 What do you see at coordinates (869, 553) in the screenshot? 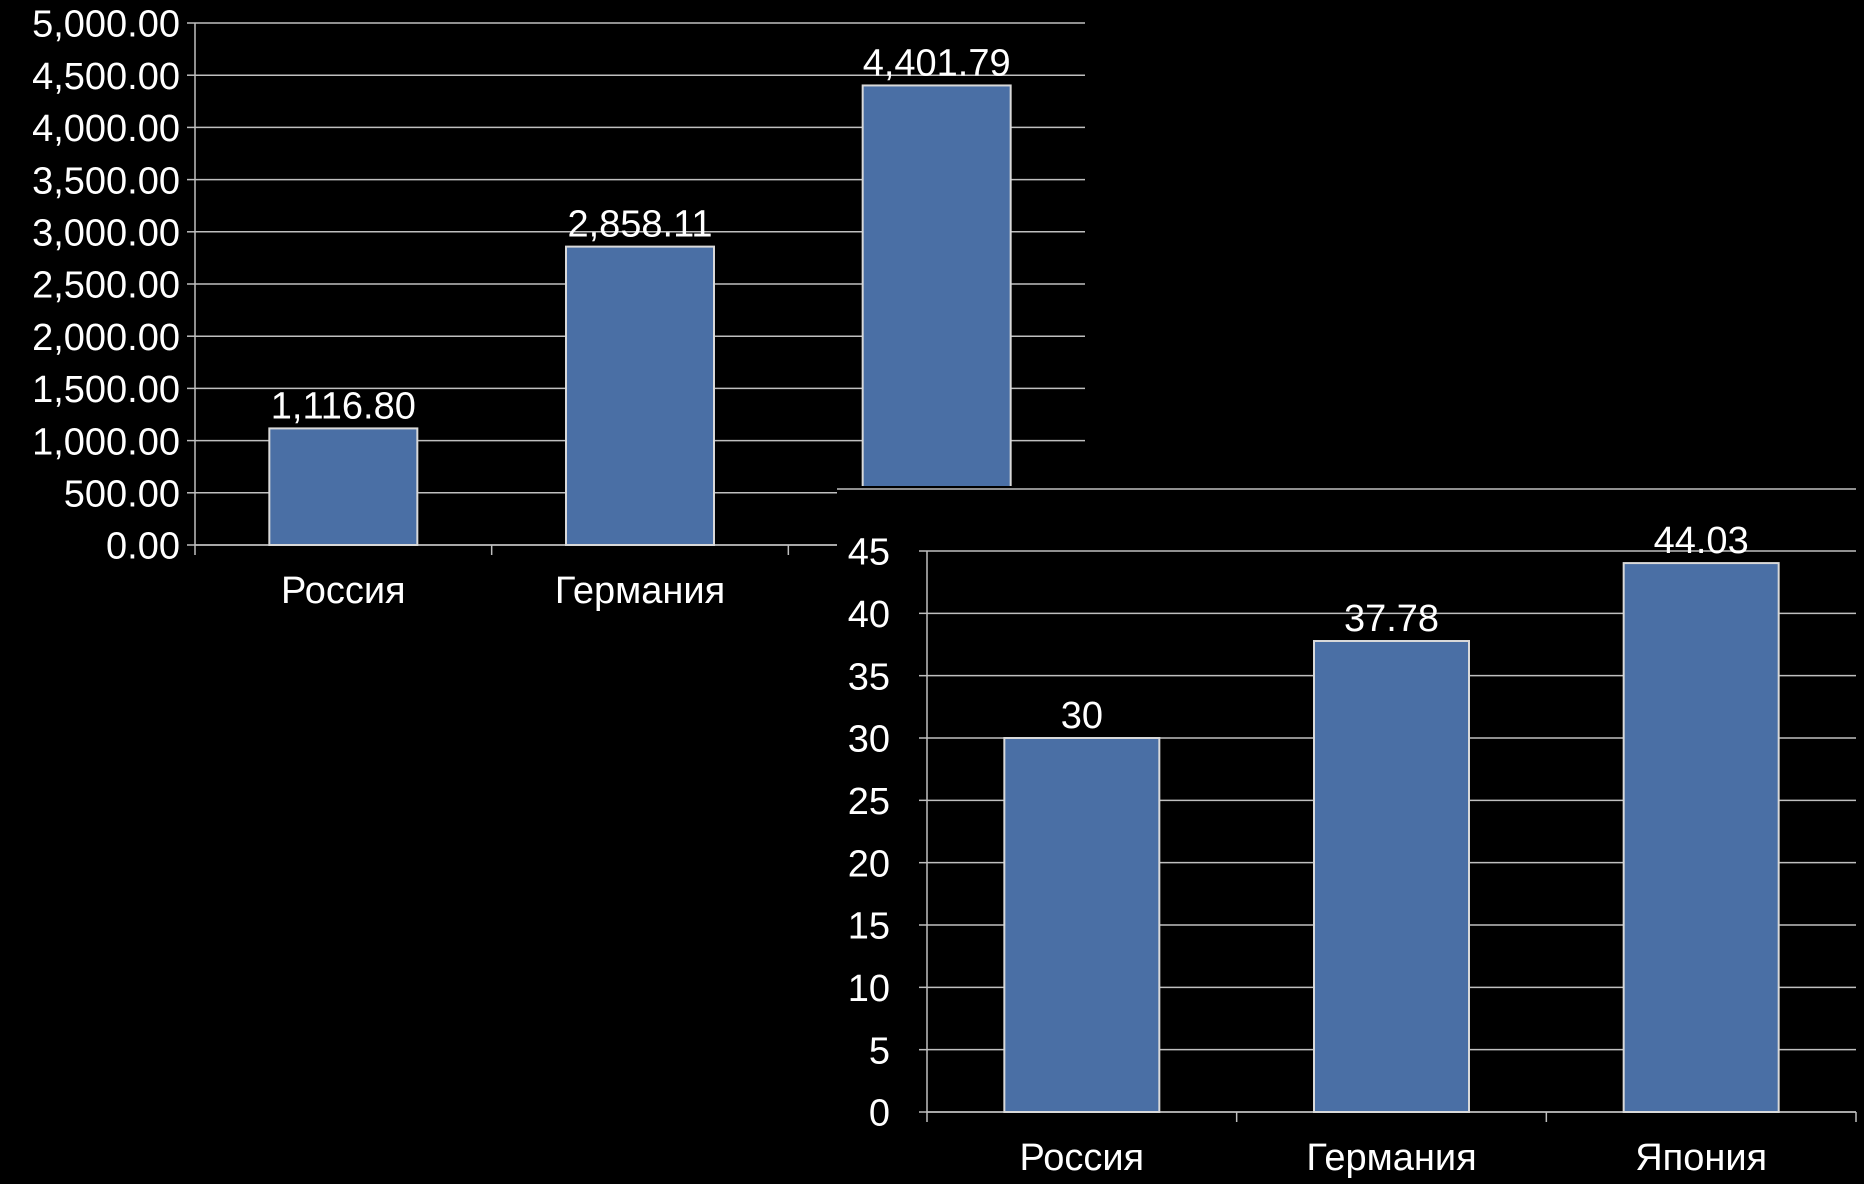
I see `y-tick-label: 45` at bounding box center [869, 553].